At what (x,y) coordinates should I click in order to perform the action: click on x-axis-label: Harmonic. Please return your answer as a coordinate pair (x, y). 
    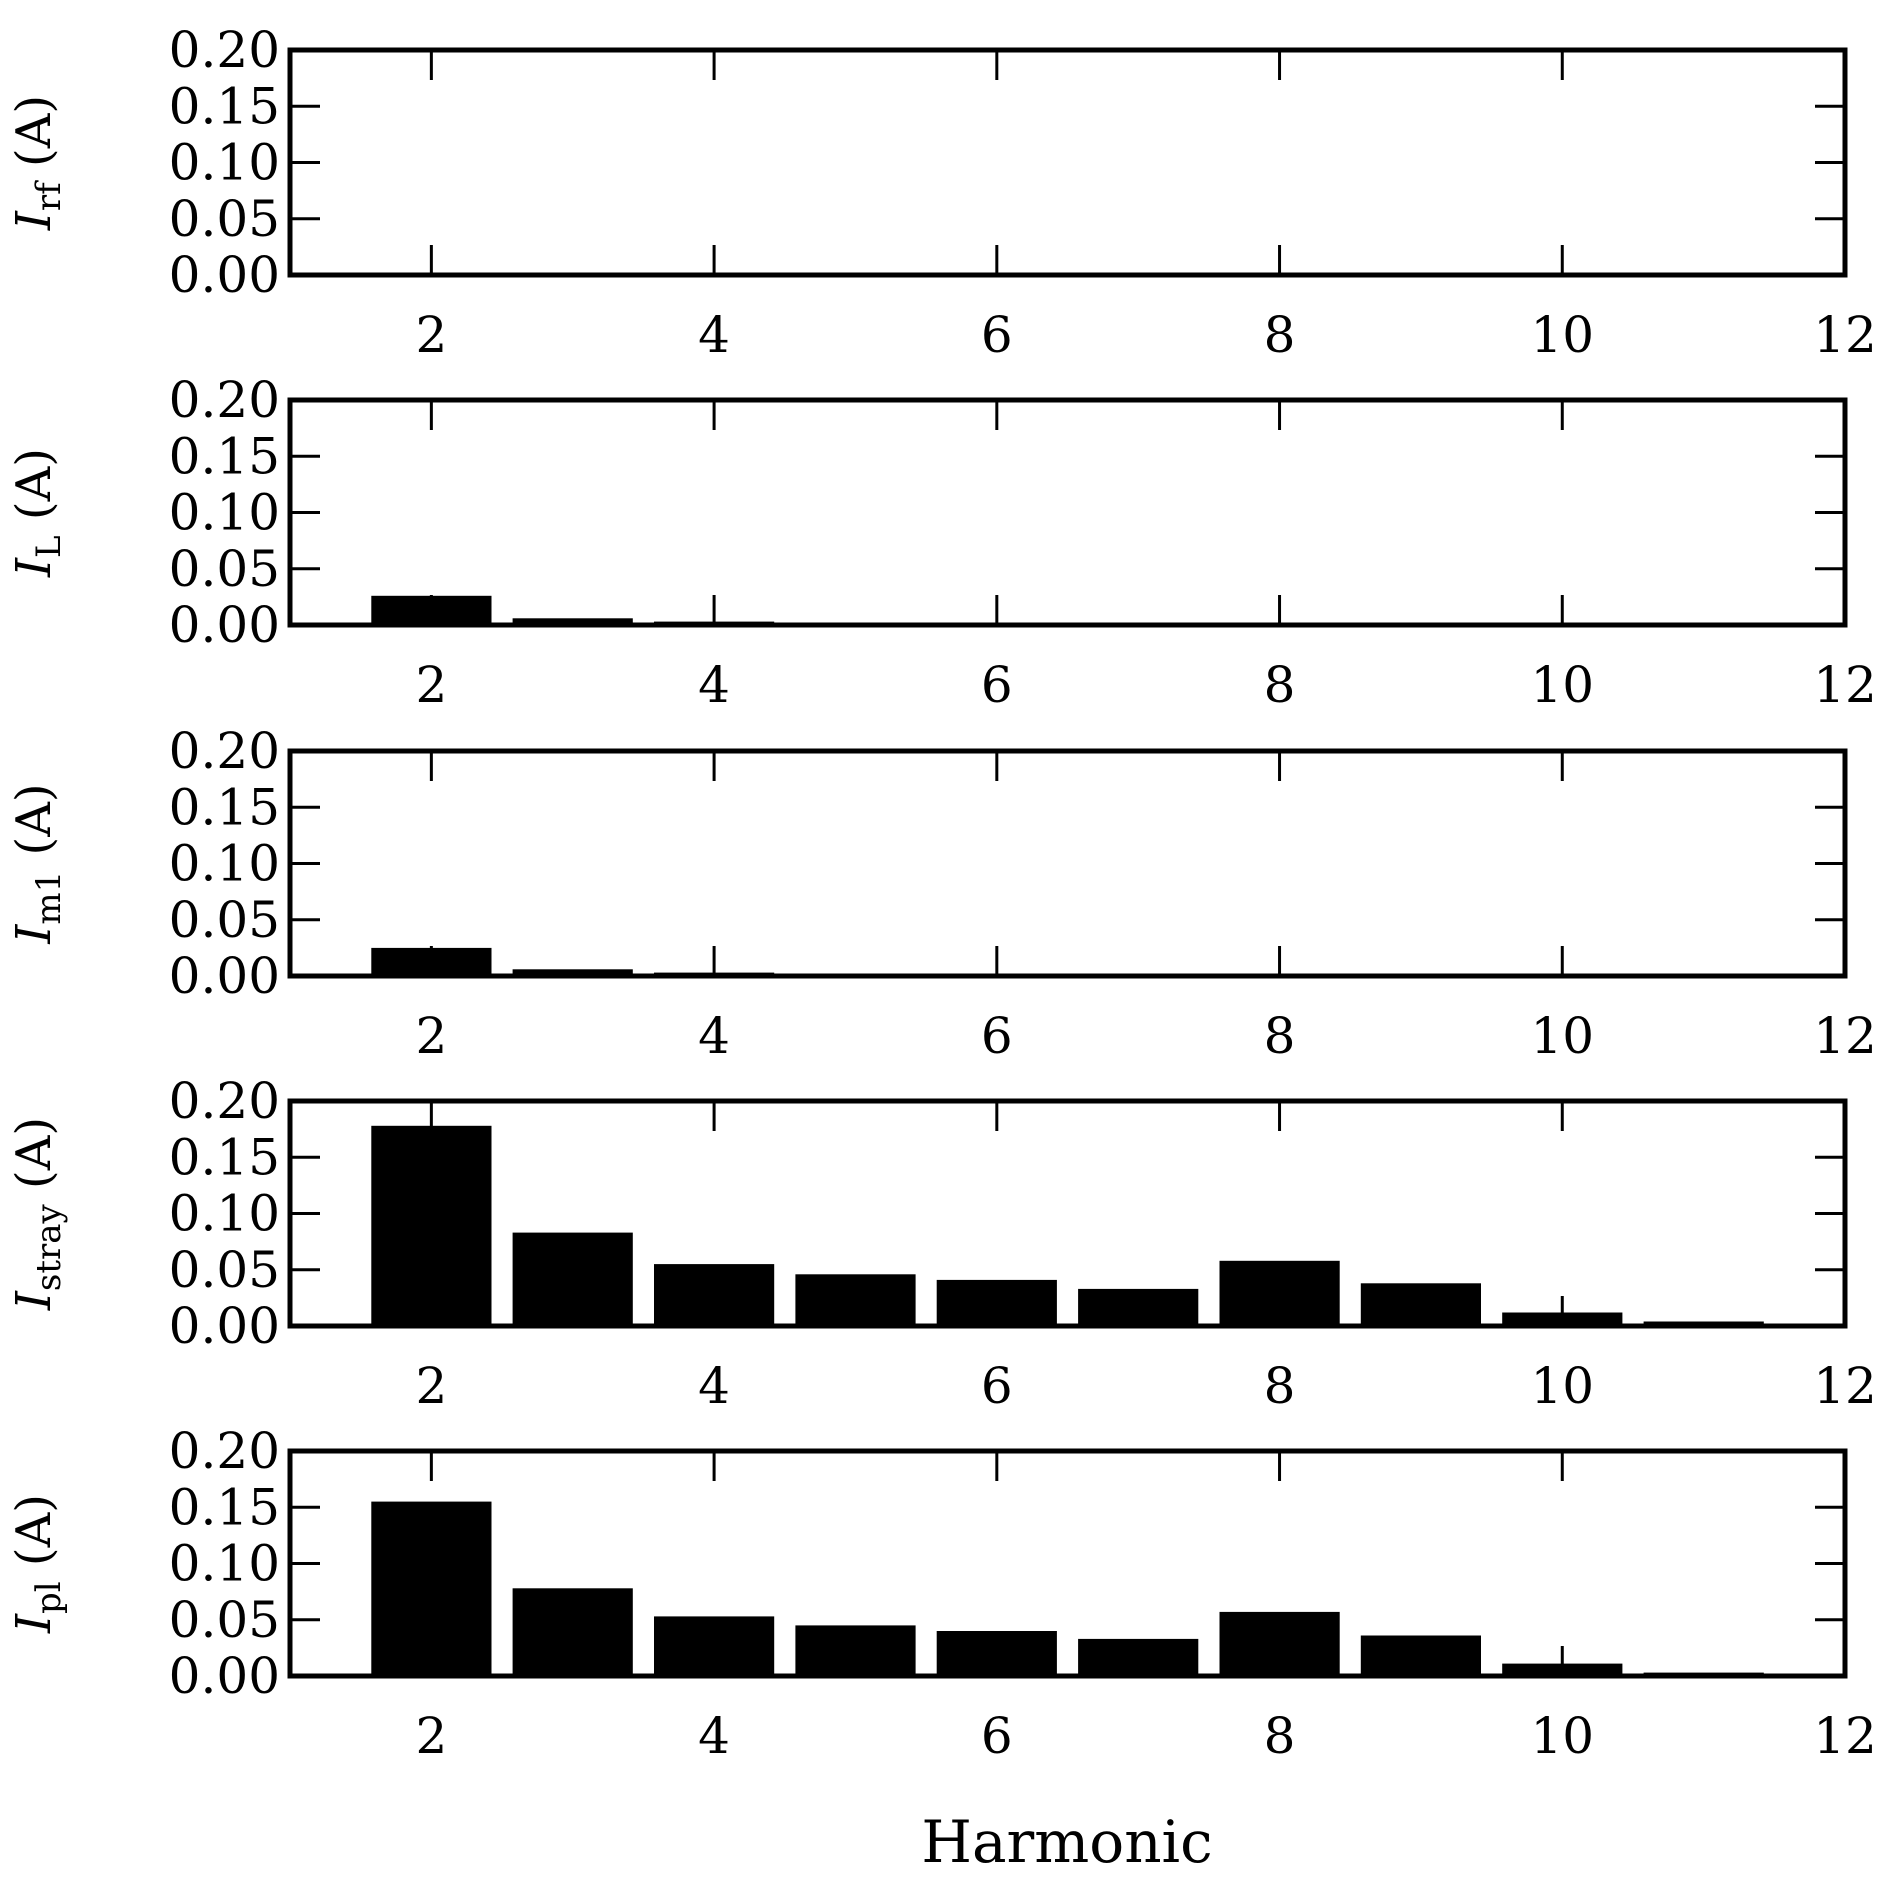
    Looking at the image, I should click on (1066, 1842).